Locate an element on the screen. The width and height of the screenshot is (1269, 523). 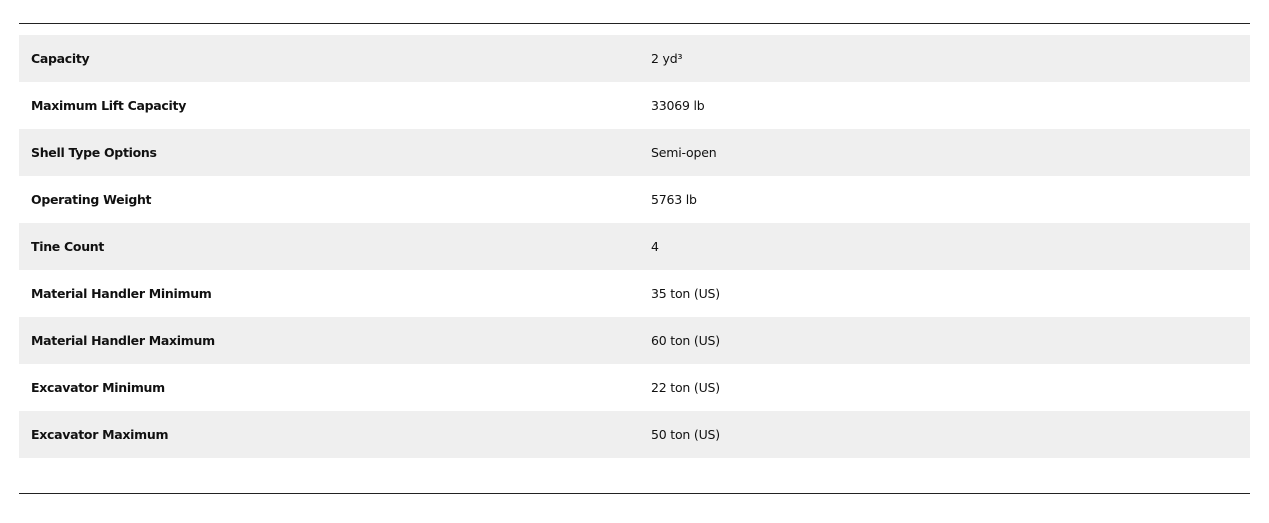
table-row: Maximum Lift Capacity 33069 lb is located at coordinates (634, 105).